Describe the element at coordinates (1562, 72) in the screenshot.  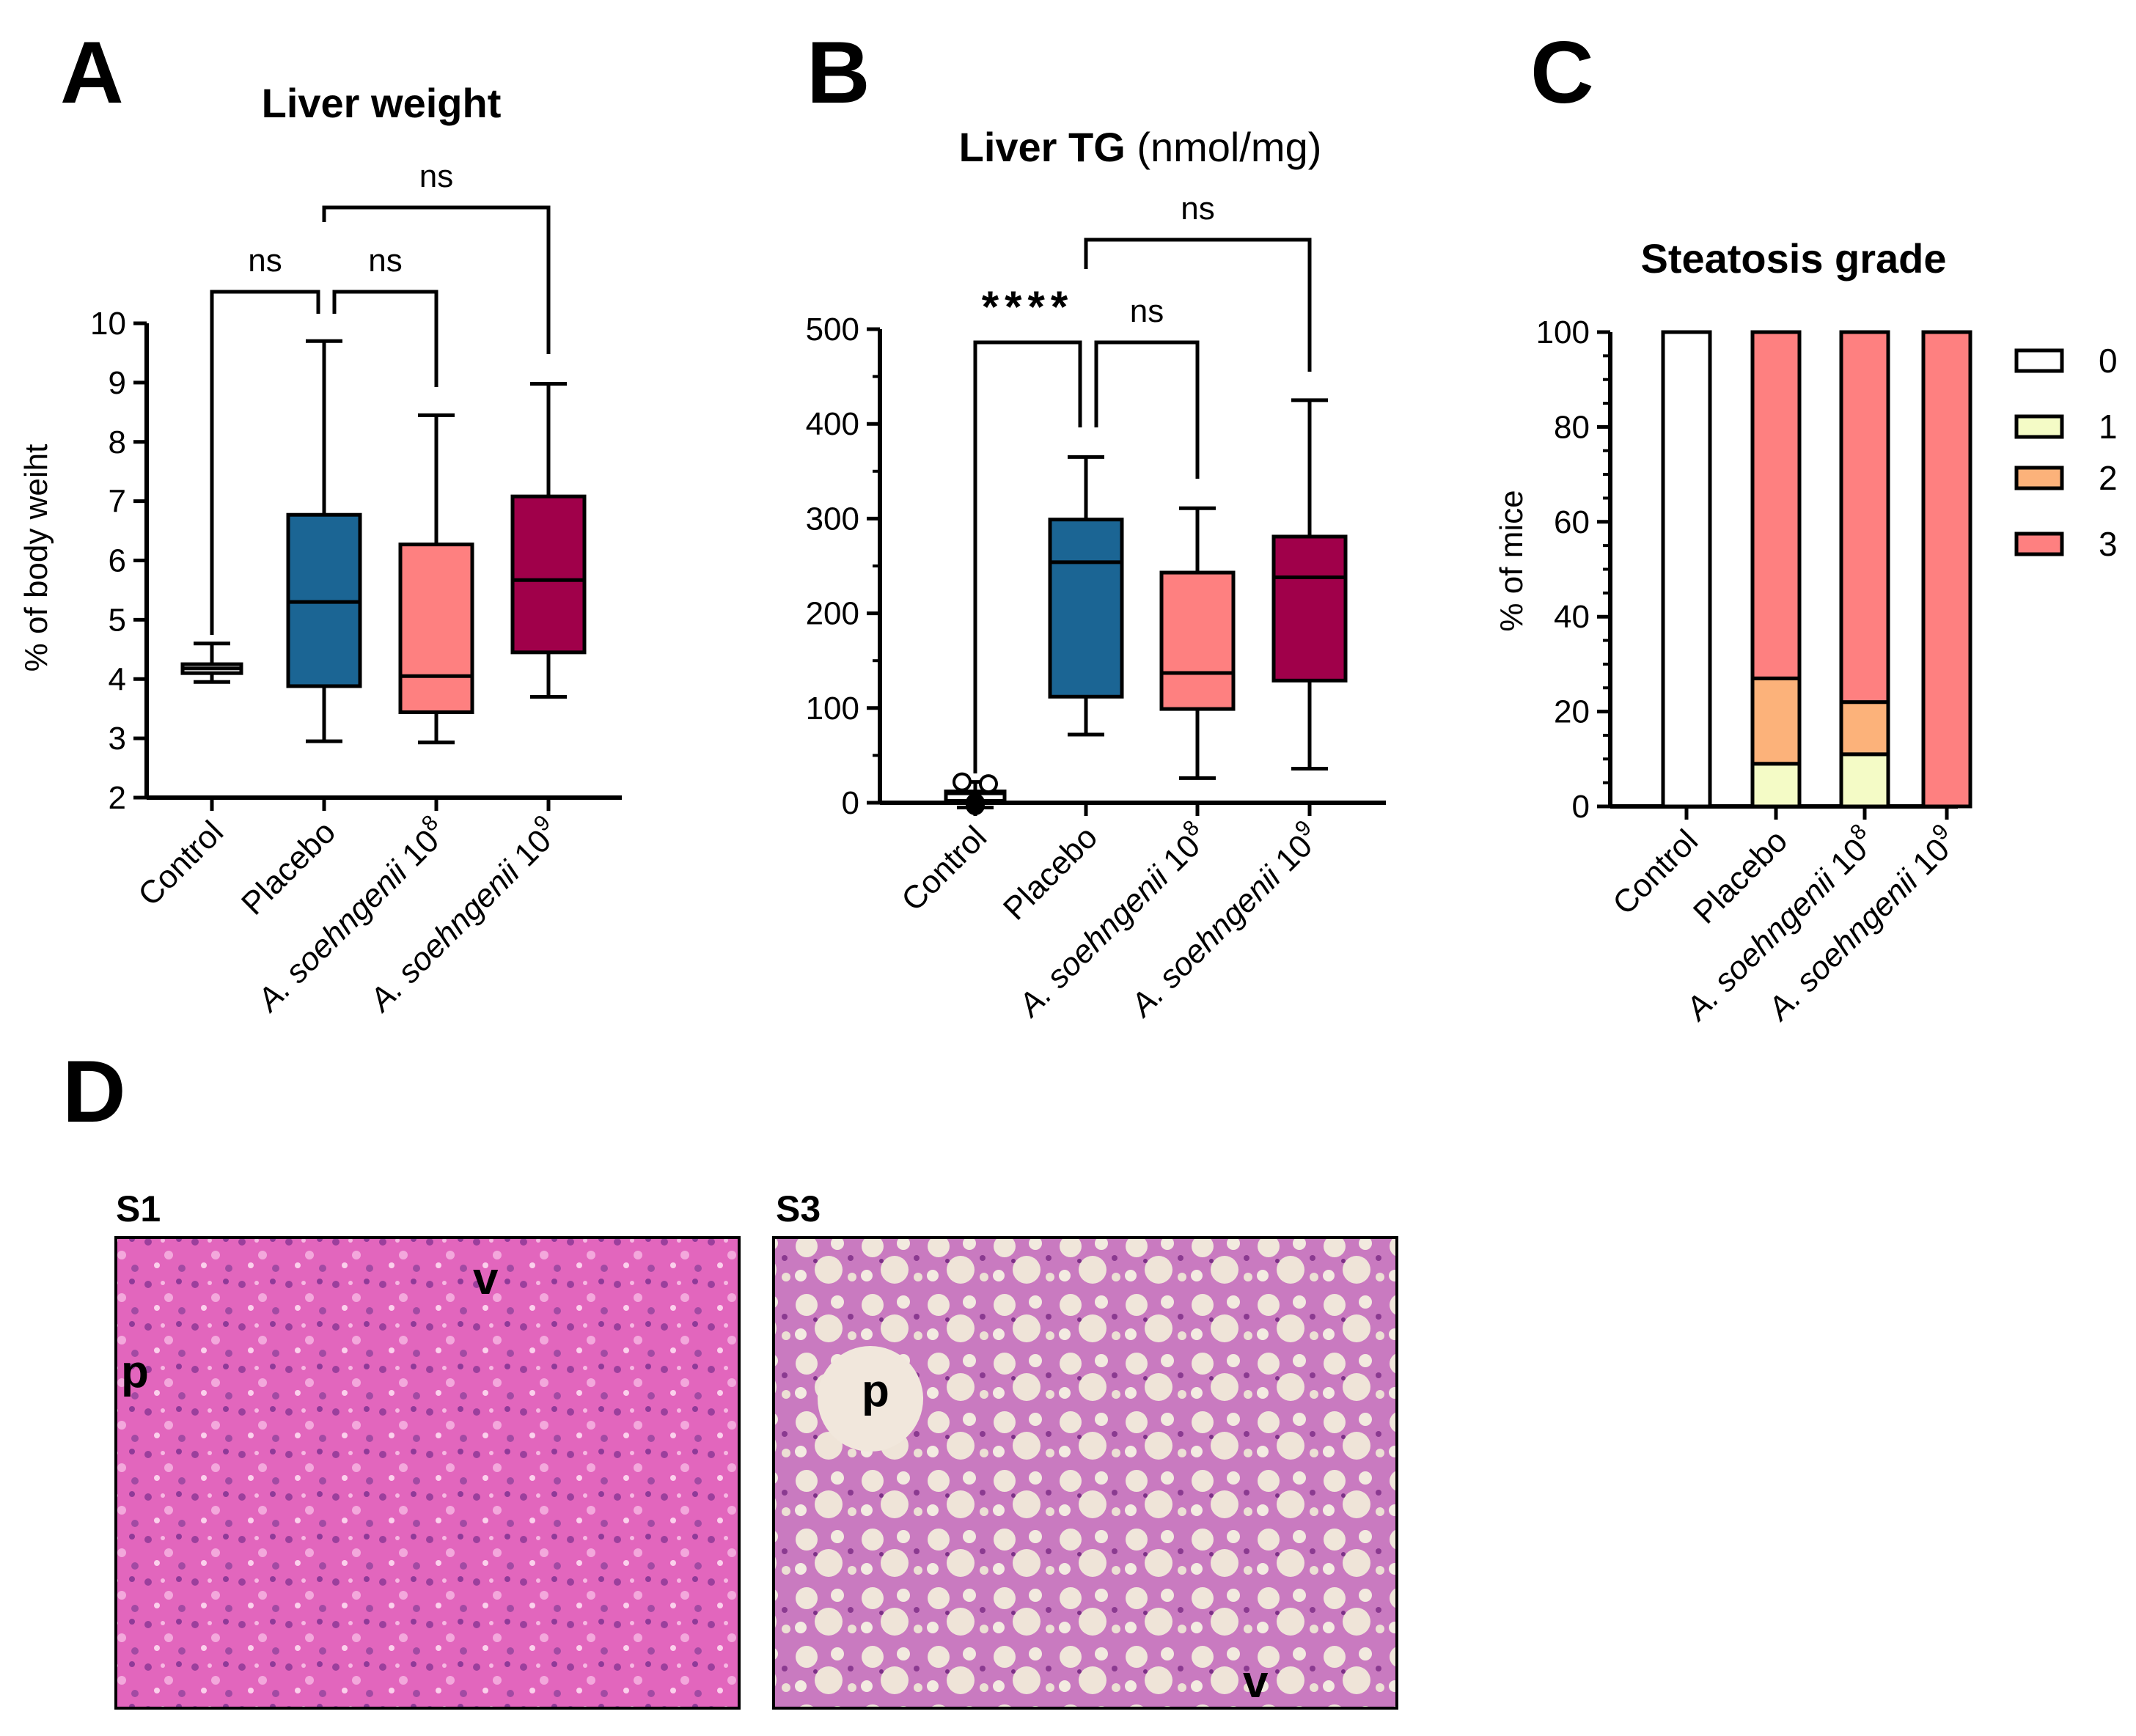
I see `panel-letter-c: C` at that location.